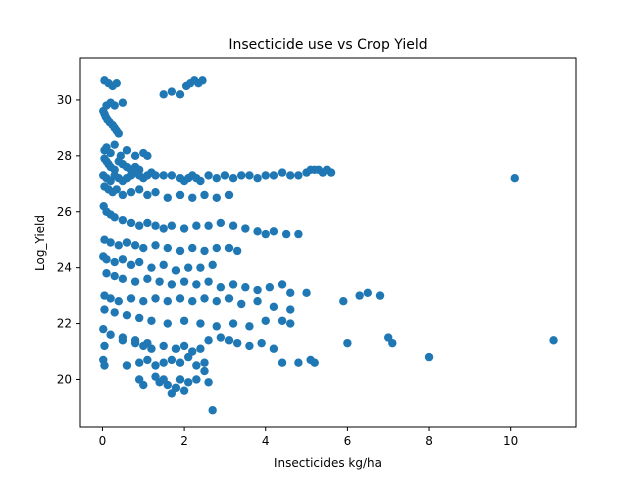 This screenshot has height=480, width=640. What do you see at coordinates (429, 441) in the screenshot?
I see `x-tick-label: 8` at bounding box center [429, 441].